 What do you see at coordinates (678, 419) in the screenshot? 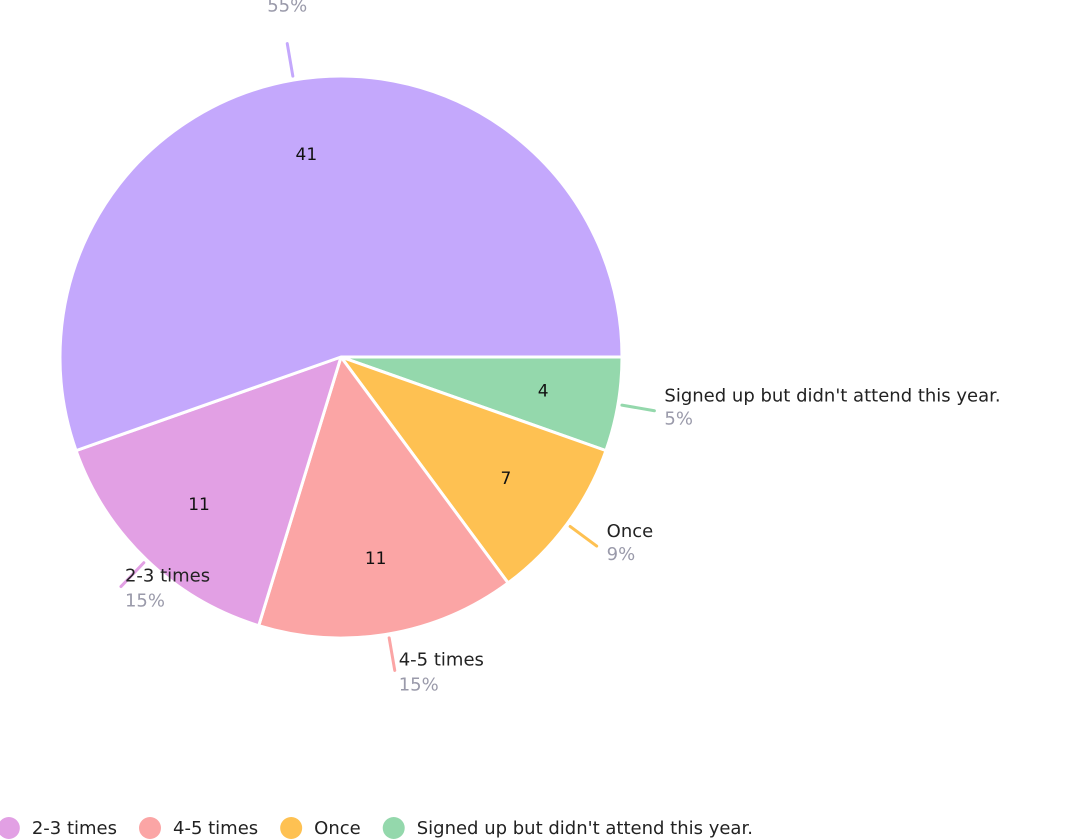
I see `slice-percent: 5%` at bounding box center [678, 419].